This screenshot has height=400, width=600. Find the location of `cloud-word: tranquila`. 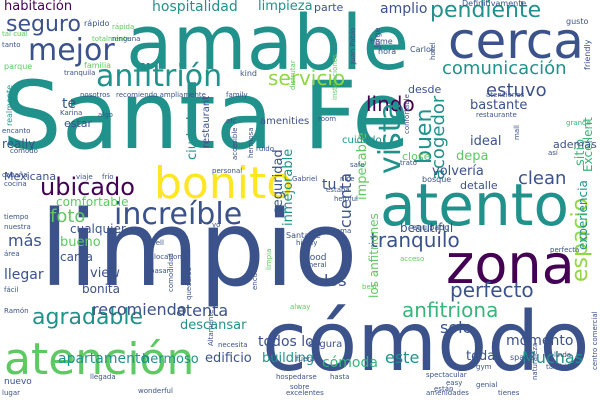

cloud-word: tranquila is located at coordinates (80, 73).